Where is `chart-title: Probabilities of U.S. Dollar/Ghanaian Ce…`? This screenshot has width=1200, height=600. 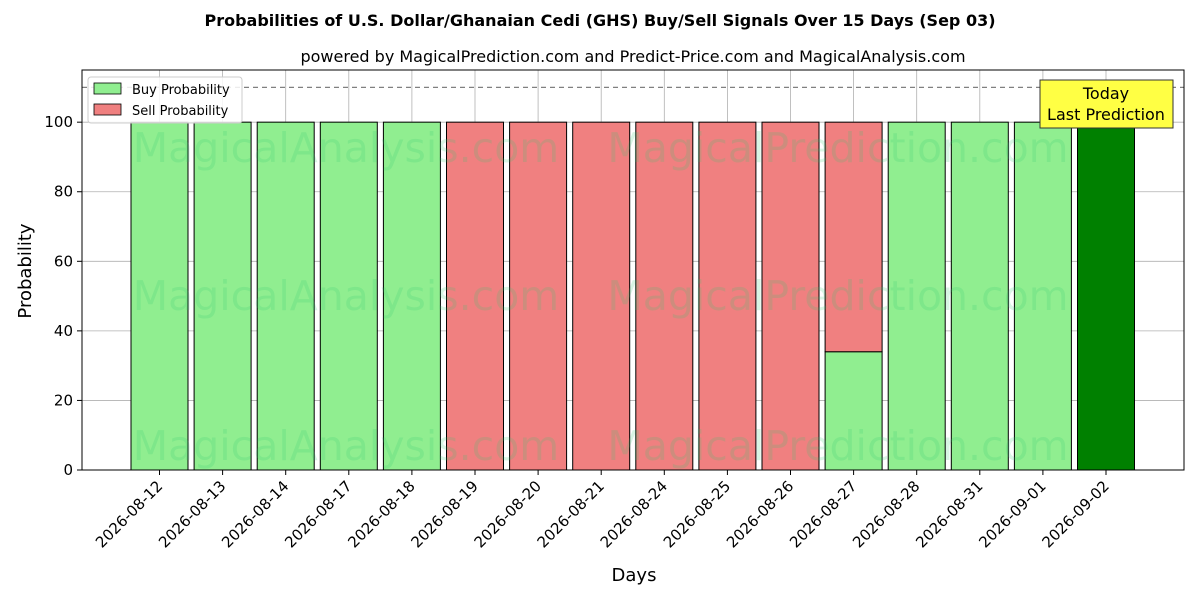
chart-title: Probabilities of U.S. Dollar/Ghanaian Ce… is located at coordinates (599, 20).